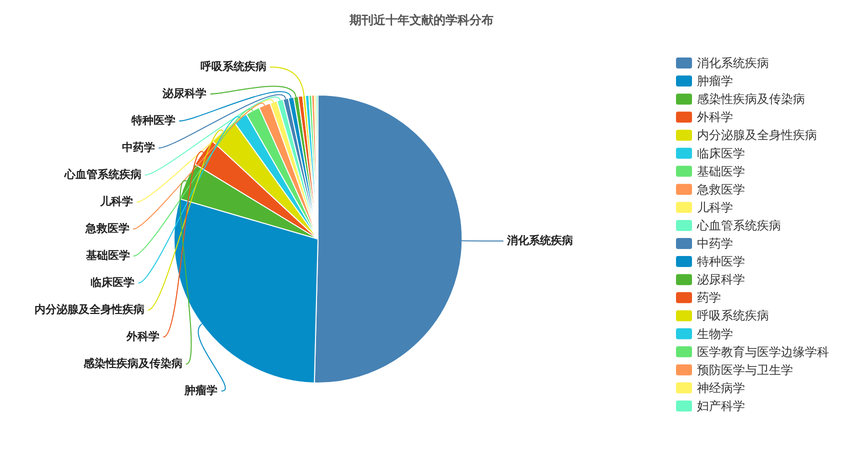  What do you see at coordinates (721, 387) in the screenshot?
I see `legend-label: 神经病学` at bounding box center [721, 387].